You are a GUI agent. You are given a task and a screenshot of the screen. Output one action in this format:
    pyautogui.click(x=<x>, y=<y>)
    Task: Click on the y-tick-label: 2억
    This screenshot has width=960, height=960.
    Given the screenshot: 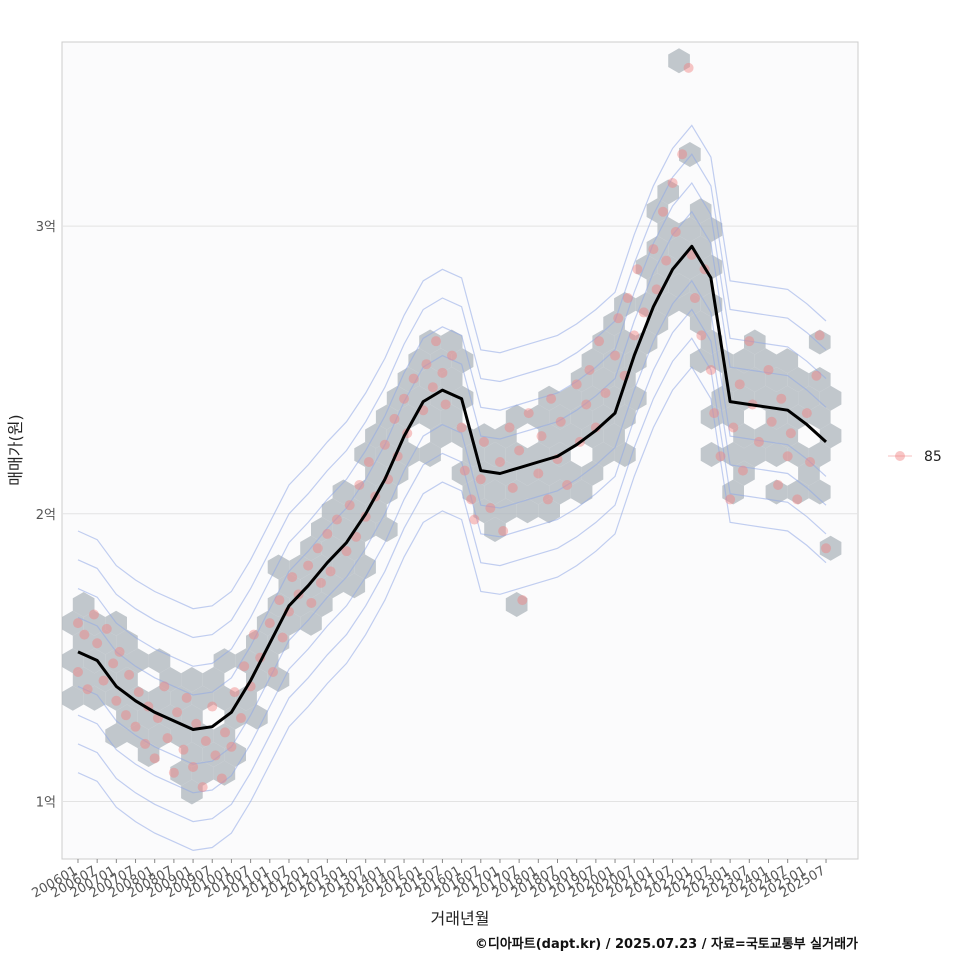 What is the action you would take?
    pyautogui.click(x=46, y=515)
    